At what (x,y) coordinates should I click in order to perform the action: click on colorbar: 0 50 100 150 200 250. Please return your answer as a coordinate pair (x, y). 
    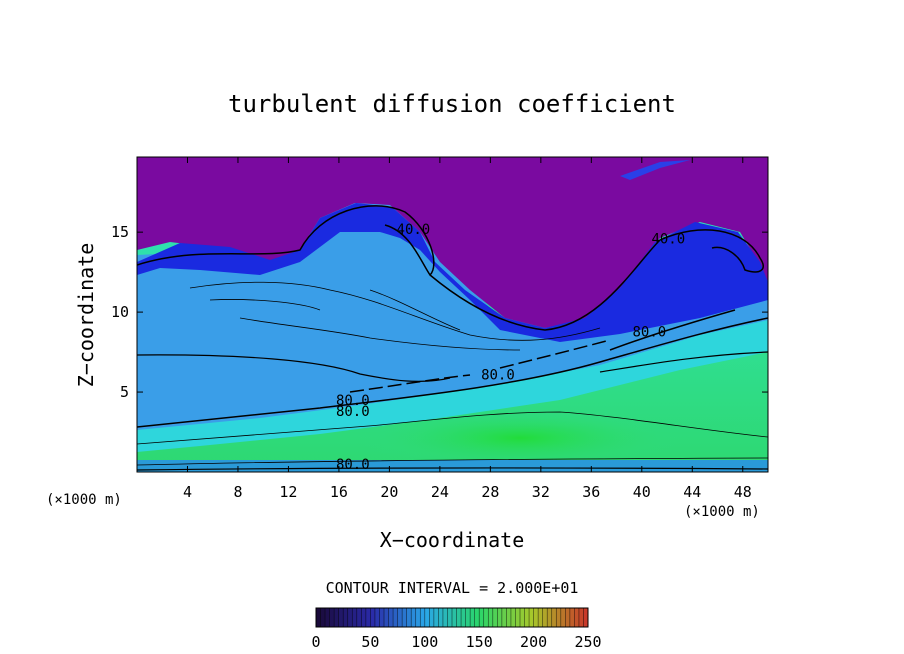
    Looking at the image, I should click on (456, 629).